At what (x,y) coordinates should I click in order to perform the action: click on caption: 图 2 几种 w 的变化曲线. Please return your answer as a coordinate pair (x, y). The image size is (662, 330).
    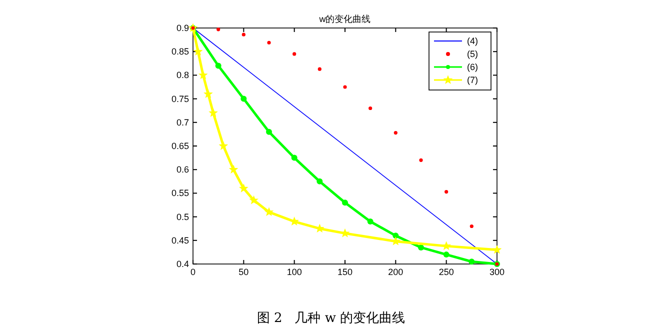
    Looking at the image, I should click on (331, 318).